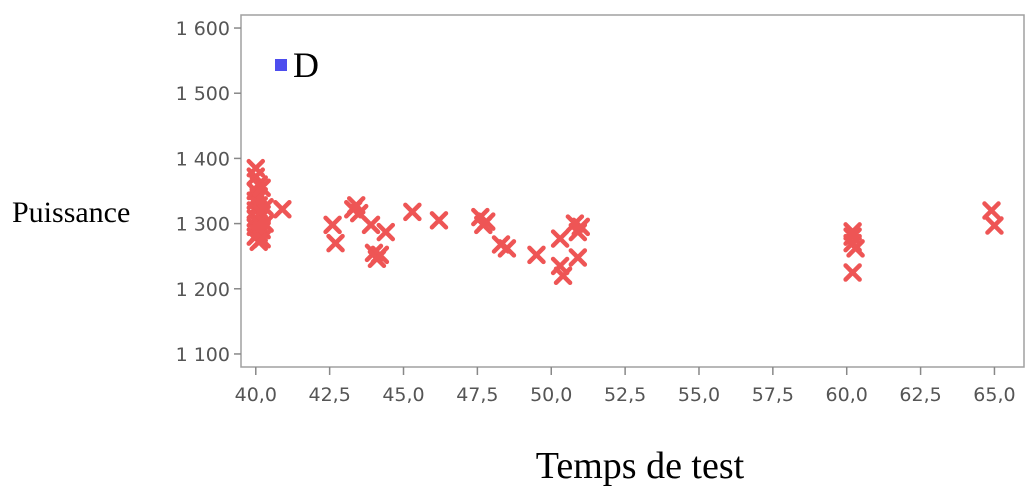  I want to click on y-tick-label: 1 600, so click(203, 29).